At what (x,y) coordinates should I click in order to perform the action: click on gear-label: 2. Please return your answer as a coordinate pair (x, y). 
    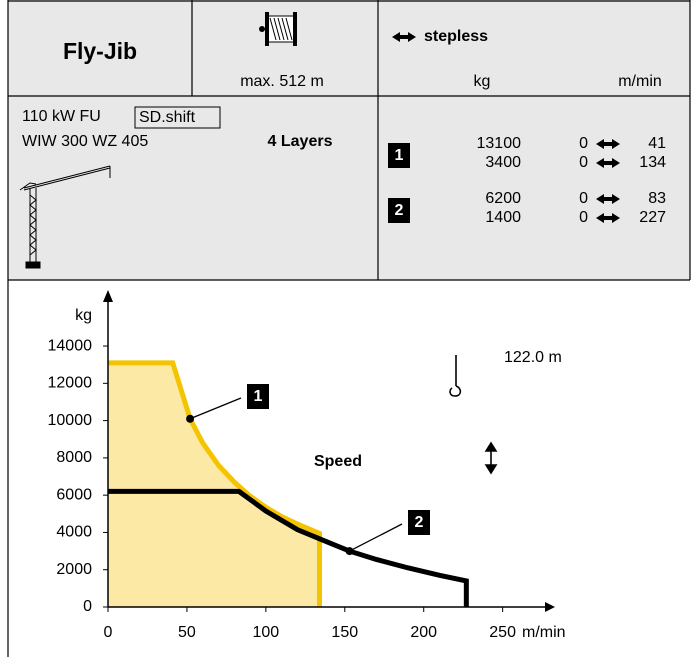
    Looking at the image, I should click on (399, 210).